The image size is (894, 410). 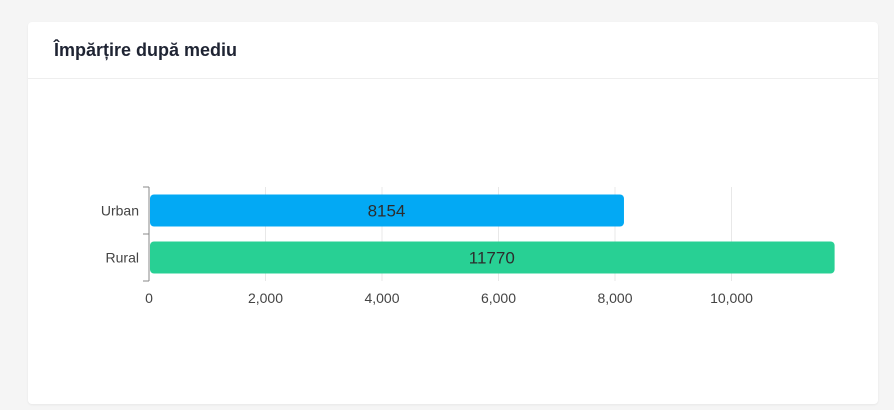 I want to click on category-label: Rural, so click(x=122, y=258).